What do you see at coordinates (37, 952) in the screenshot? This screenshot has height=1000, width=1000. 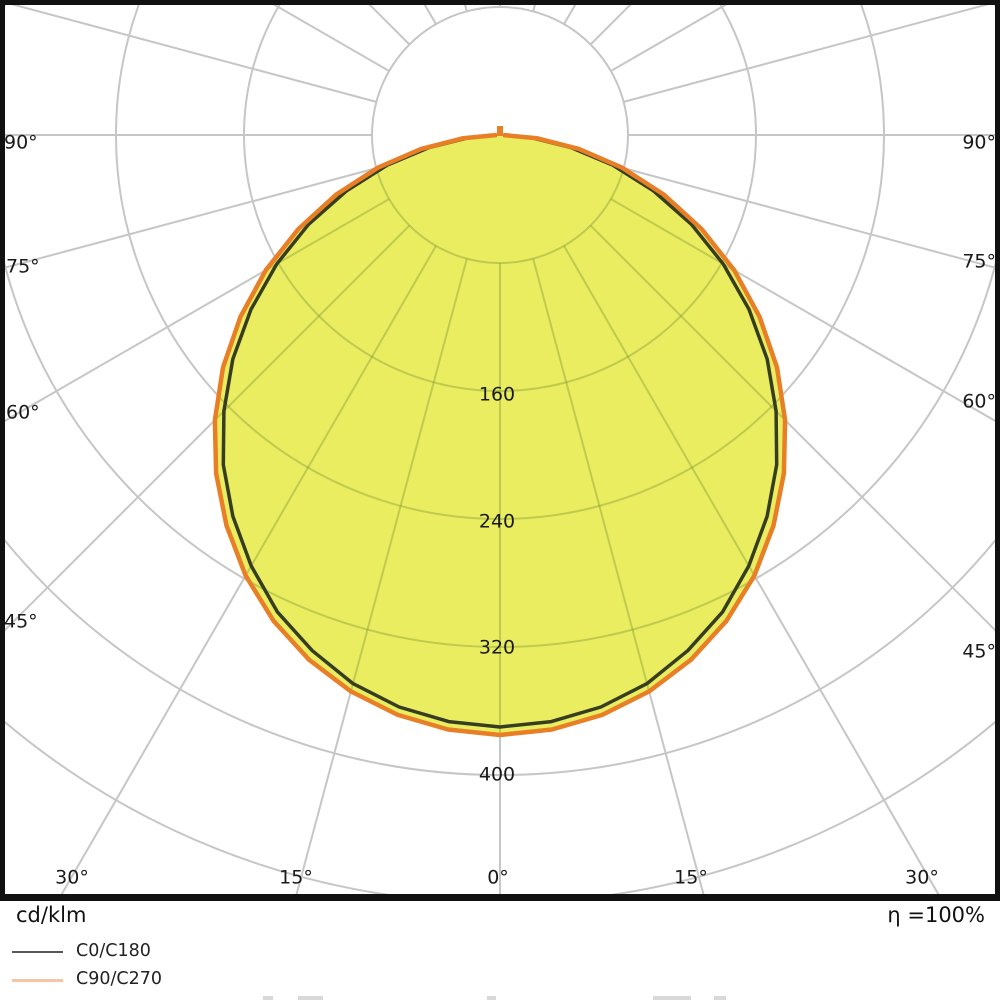 I see `c0-line-swatch` at bounding box center [37, 952].